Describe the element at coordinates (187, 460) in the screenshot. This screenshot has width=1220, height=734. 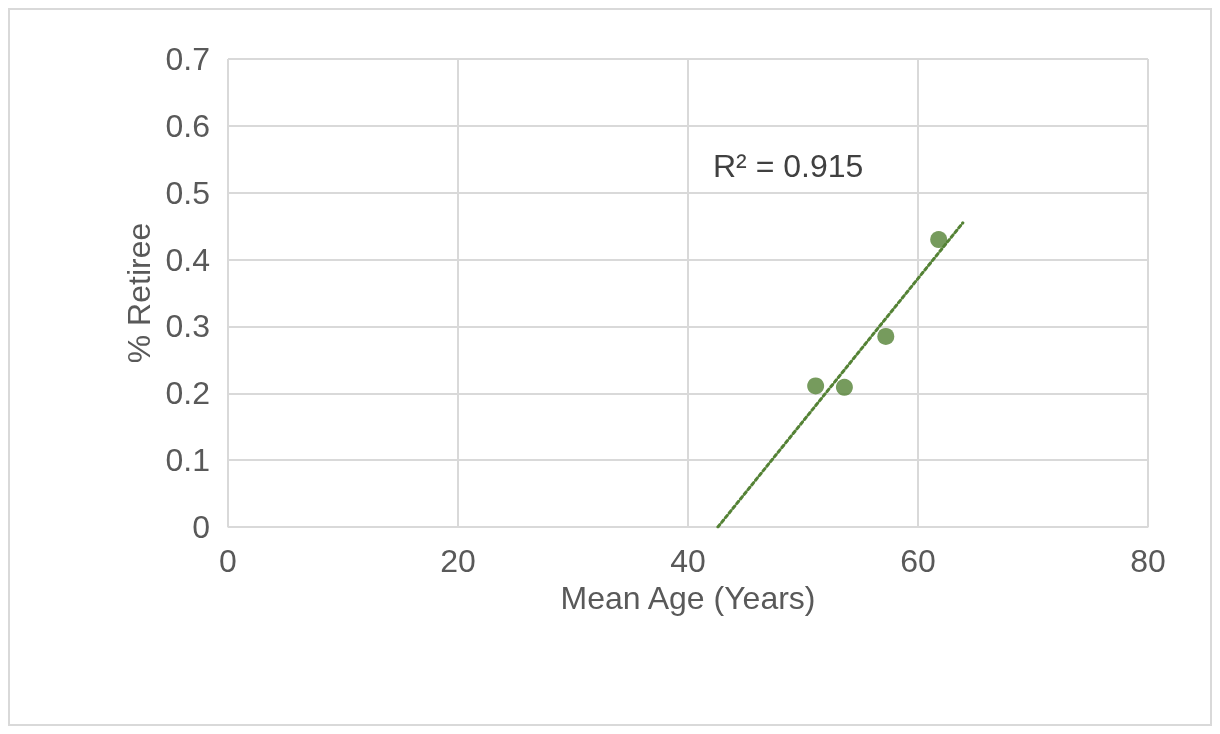
I see `y-tick-label: 0.1` at that location.